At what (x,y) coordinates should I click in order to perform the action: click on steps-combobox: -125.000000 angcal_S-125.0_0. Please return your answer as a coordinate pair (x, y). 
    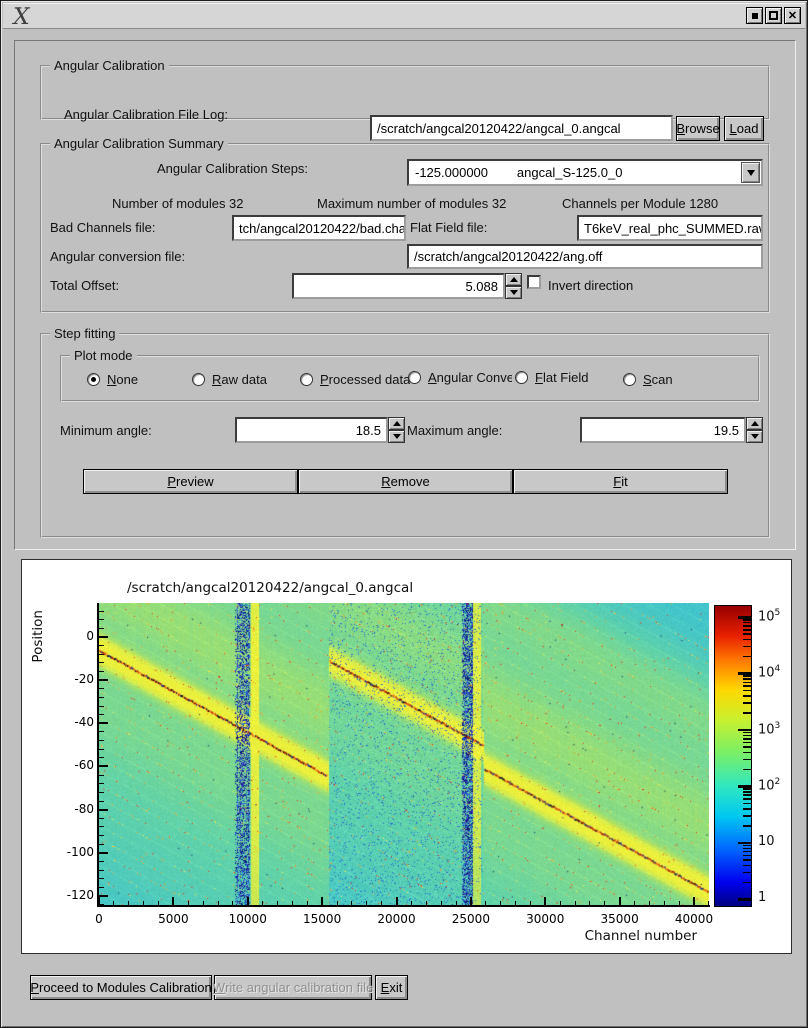
    Looking at the image, I should click on (585, 172).